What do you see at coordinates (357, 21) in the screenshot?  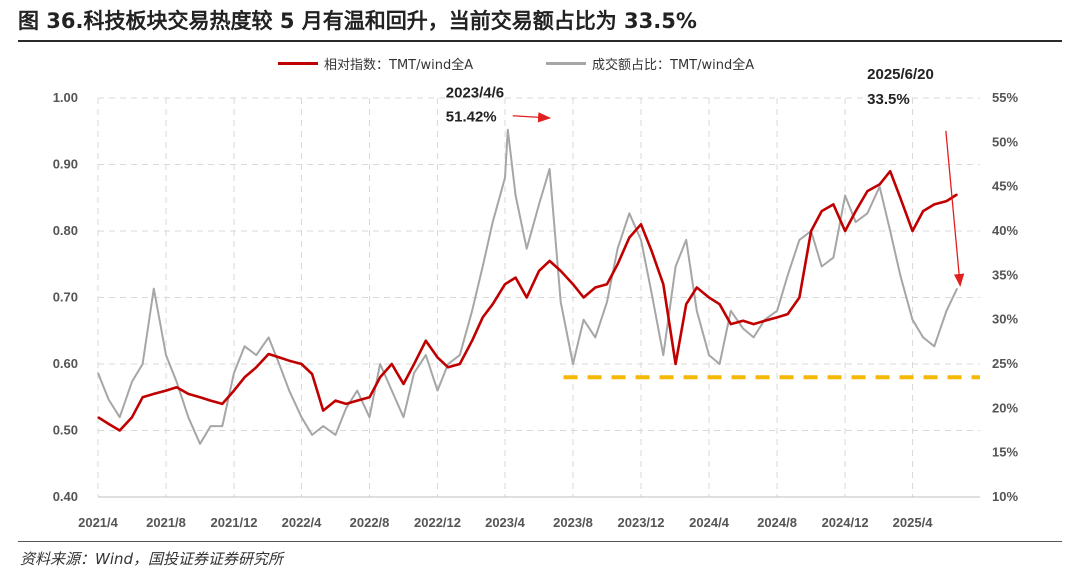 I see `chart-title: 图 36.科技板块交易热度较 5 月有温和回升，当前交易额占比为 33.5%` at bounding box center [357, 21].